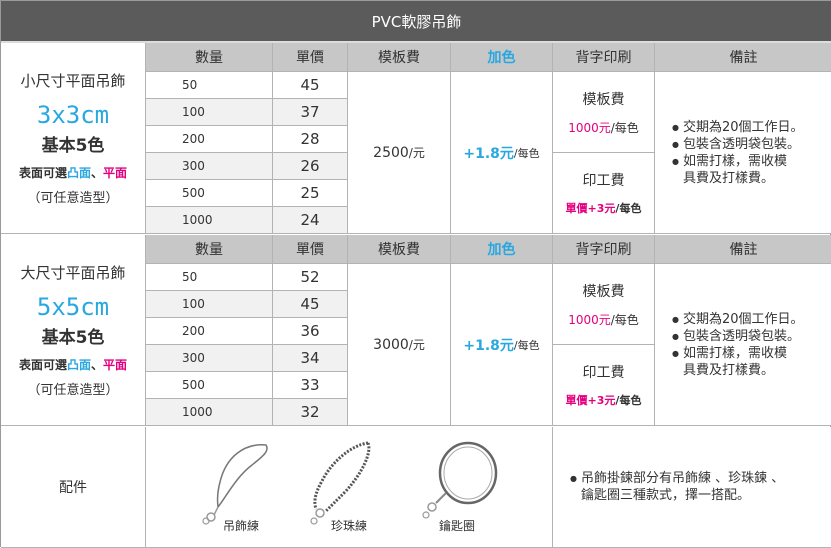  Describe the element at coordinates (460, 480) in the screenshot. I see `key-ring-icon` at that location.